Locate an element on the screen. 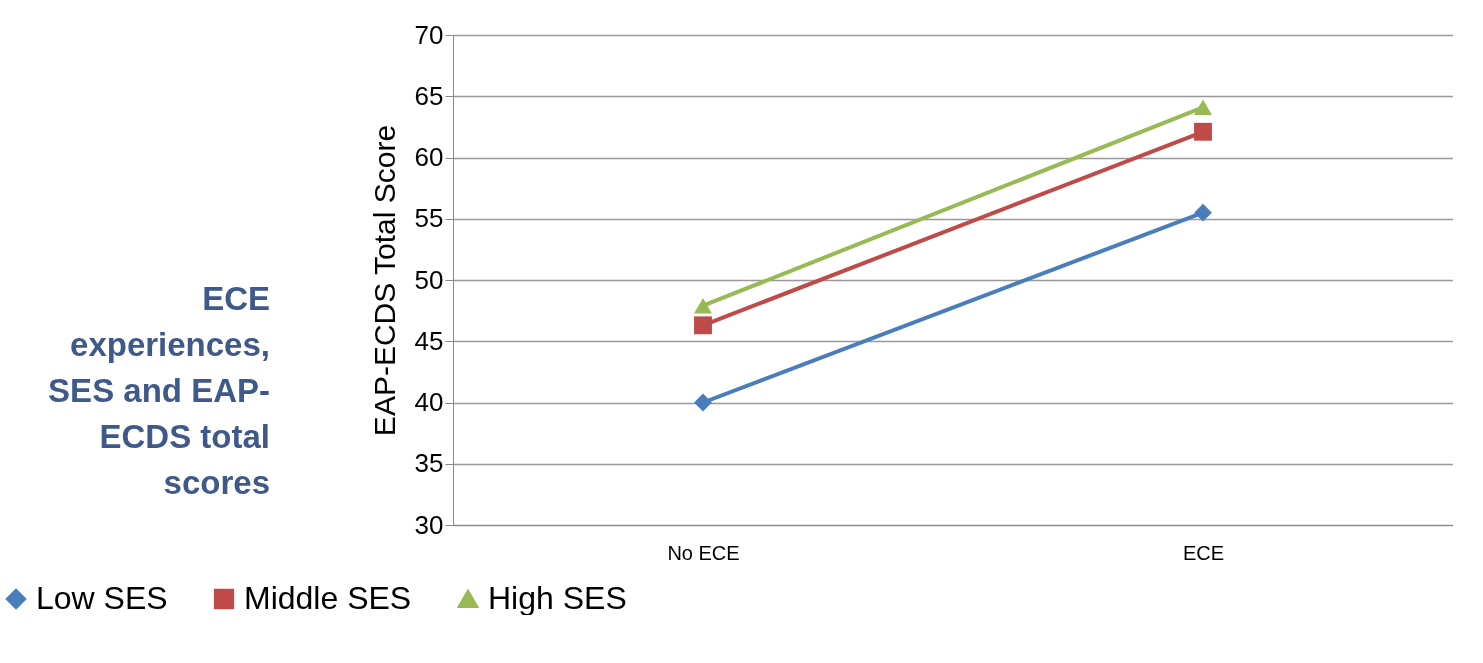  y-tick-label: 45 is located at coordinates (429, 340).